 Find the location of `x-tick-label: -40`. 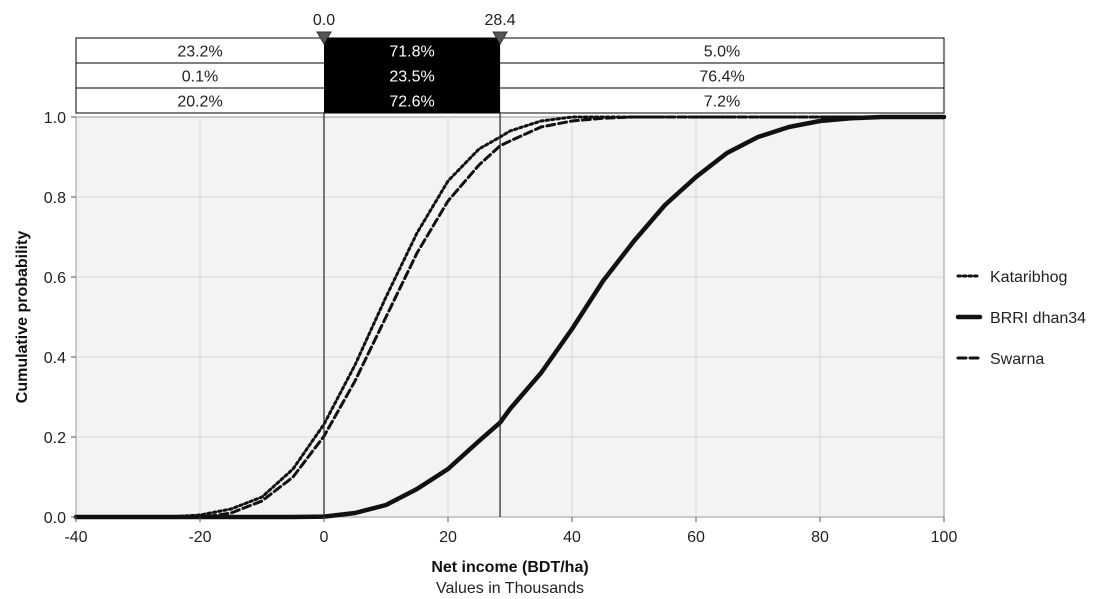

x-tick-label: -40 is located at coordinates (75, 537).